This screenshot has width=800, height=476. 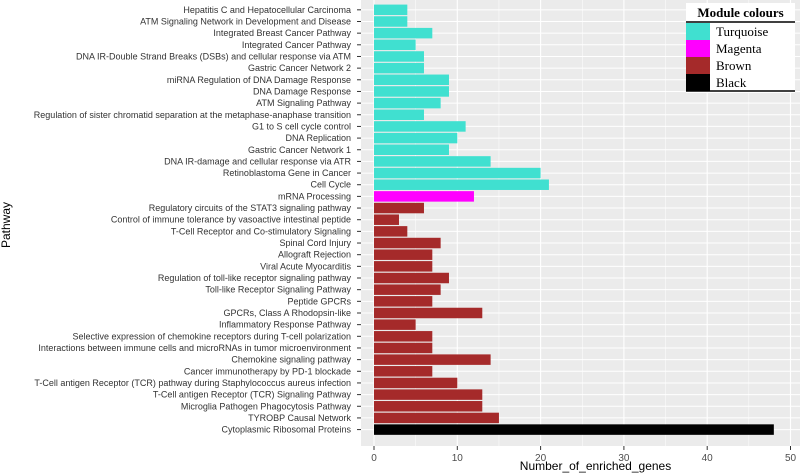 I want to click on legend-label: Magenta, so click(x=739, y=48).